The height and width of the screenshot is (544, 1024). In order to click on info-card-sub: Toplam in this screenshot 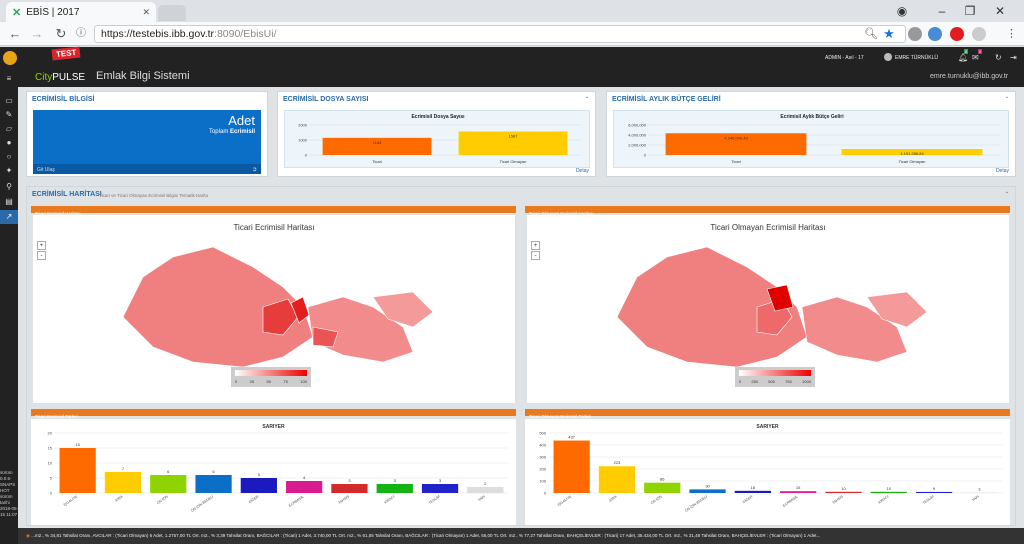, I will do `click(218, 132)`.